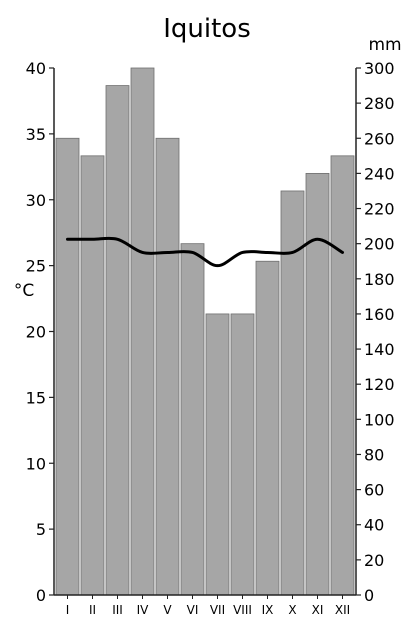 The image size is (408, 617). What do you see at coordinates (317, 384) in the screenshot?
I see `bar-XI` at bounding box center [317, 384].